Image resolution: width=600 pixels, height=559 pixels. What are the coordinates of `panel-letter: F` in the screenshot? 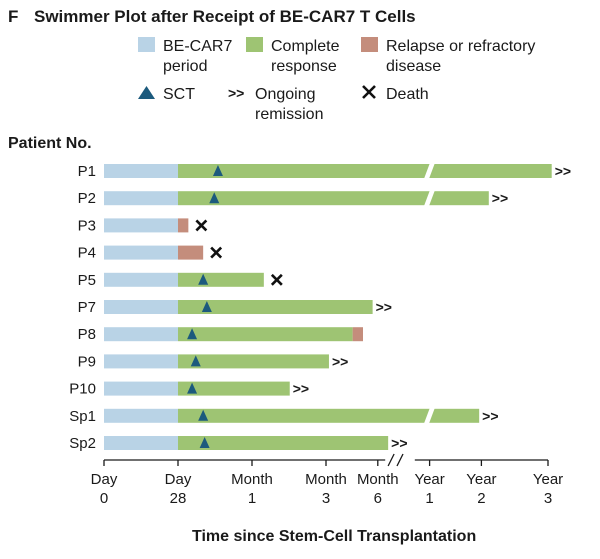 It's located at (13, 16).